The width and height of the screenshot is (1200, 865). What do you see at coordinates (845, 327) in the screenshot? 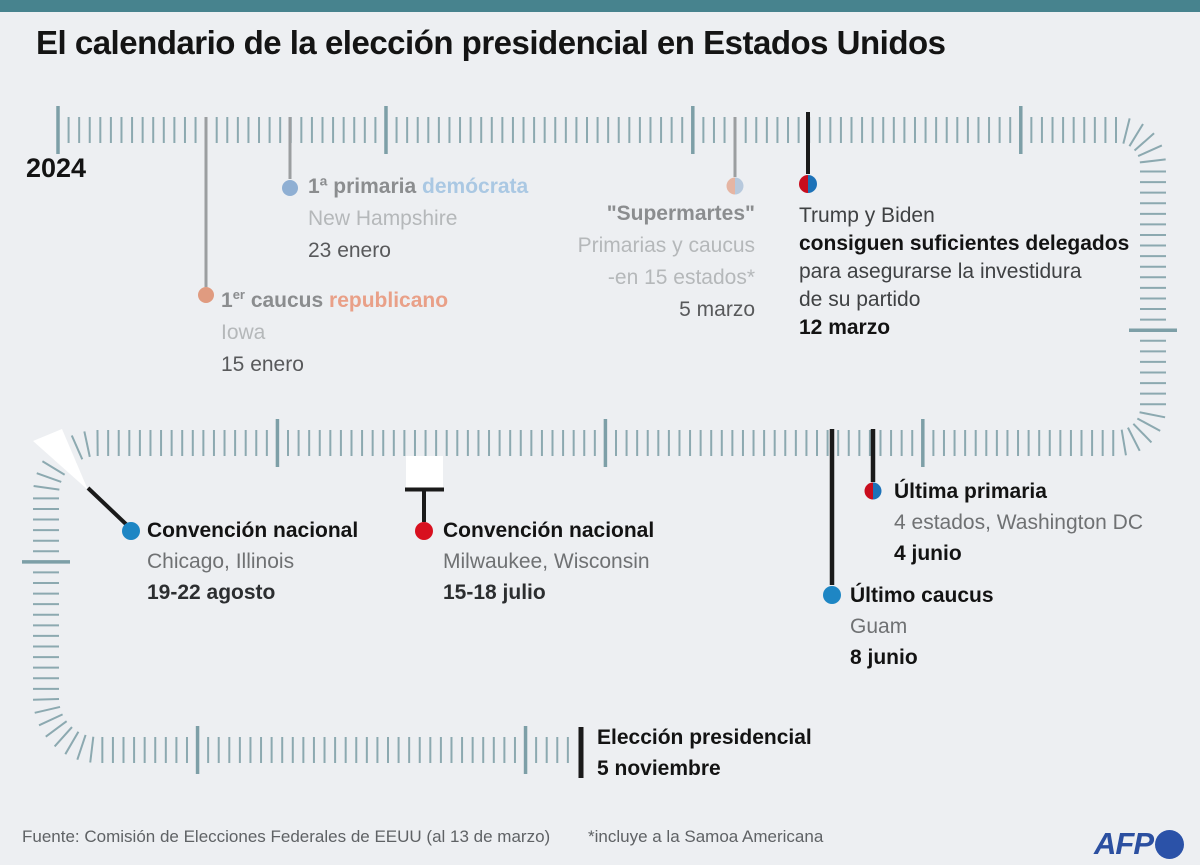
I see `event-date: 12 marzo` at bounding box center [845, 327].